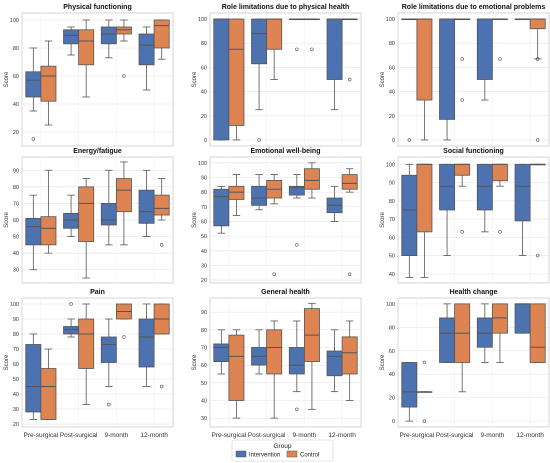  What do you see at coordinates (282, 446) in the screenshot?
I see `legend-title: Group` at bounding box center [282, 446].